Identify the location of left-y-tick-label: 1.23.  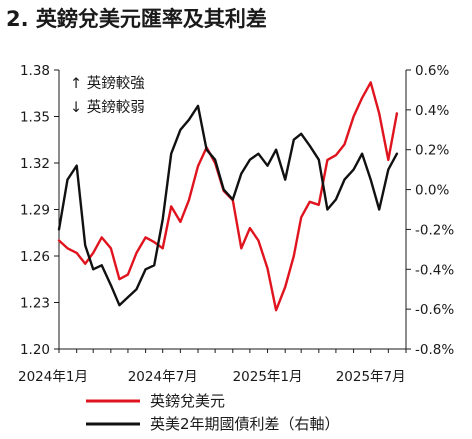
(35, 304).